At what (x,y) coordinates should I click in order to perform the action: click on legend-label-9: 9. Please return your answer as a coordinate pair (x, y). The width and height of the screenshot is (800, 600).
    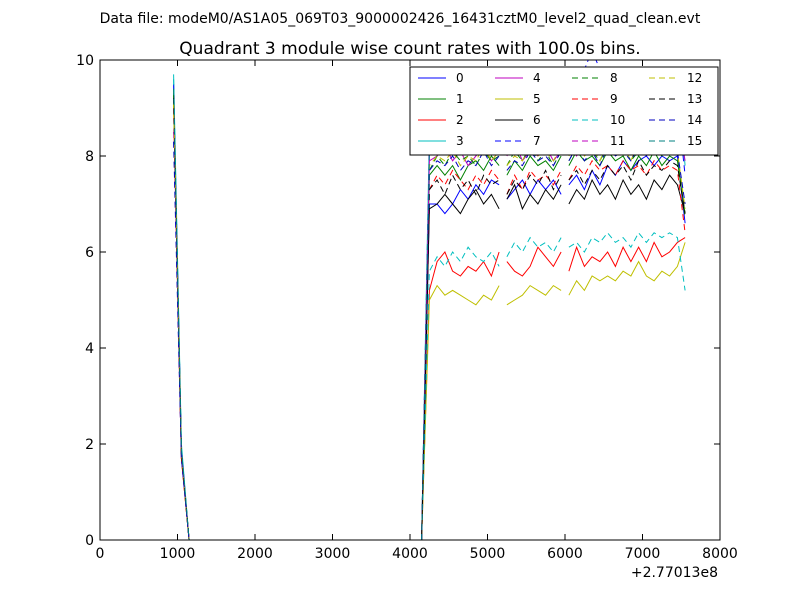
    Looking at the image, I should click on (614, 99).